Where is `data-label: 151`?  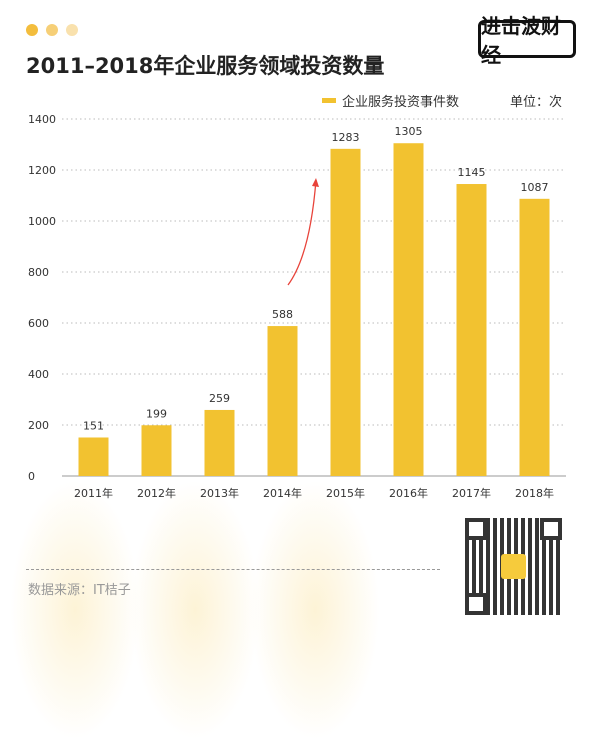 data-label: 151 is located at coordinates (93, 425).